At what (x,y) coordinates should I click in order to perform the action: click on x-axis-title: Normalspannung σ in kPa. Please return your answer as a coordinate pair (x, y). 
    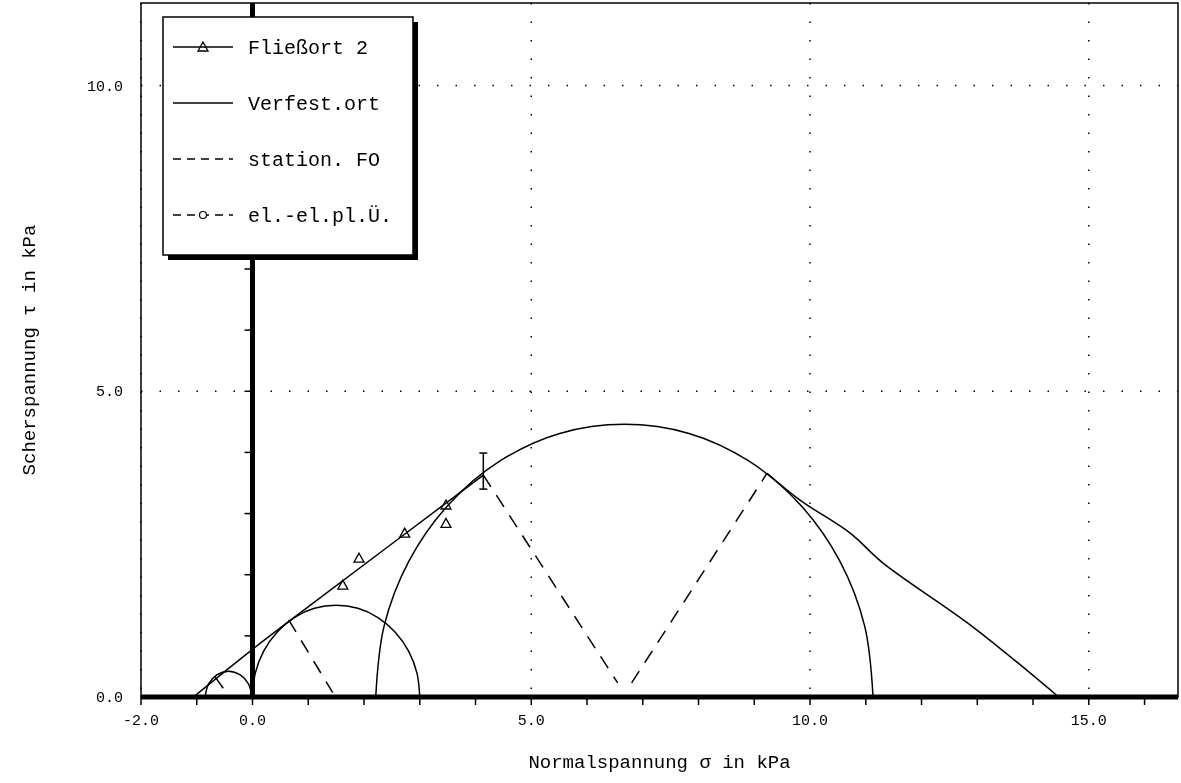
    Looking at the image, I should click on (659, 763).